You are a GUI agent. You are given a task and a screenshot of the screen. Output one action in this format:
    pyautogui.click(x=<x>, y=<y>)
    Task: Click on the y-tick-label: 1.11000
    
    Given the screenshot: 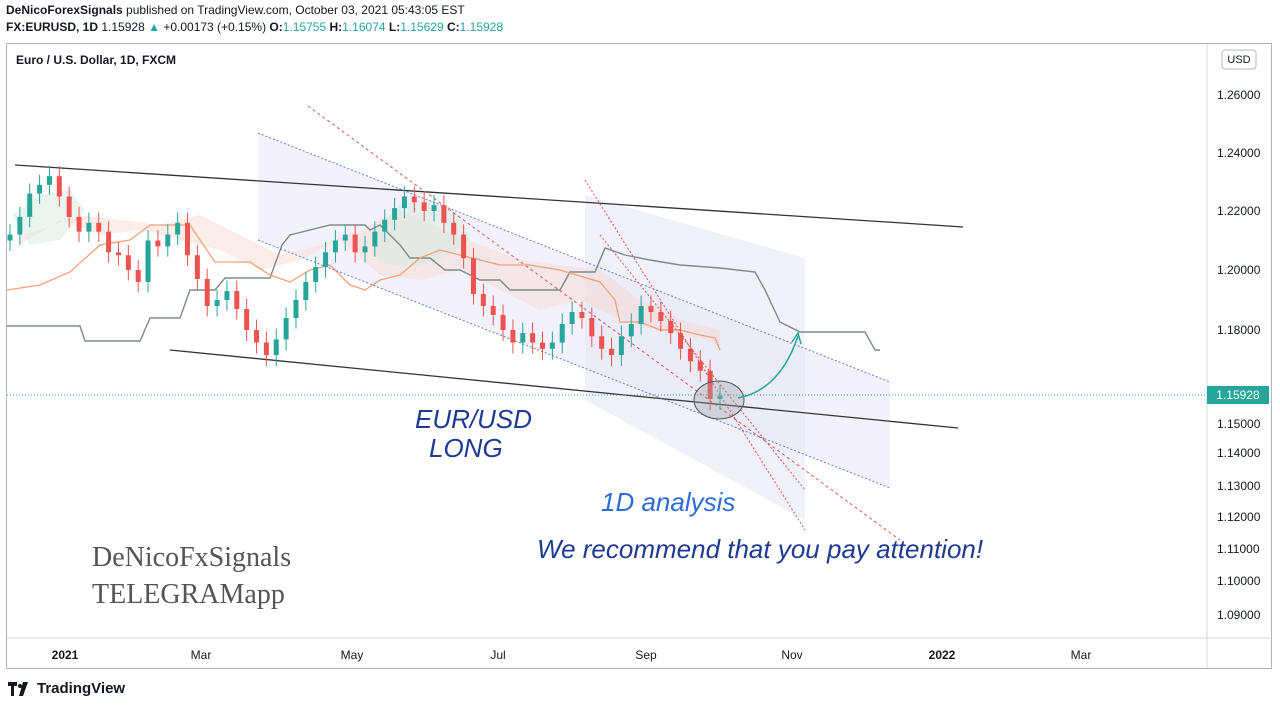 What is the action you would take?
    pyautogui.click(x=1238, y=549)
    